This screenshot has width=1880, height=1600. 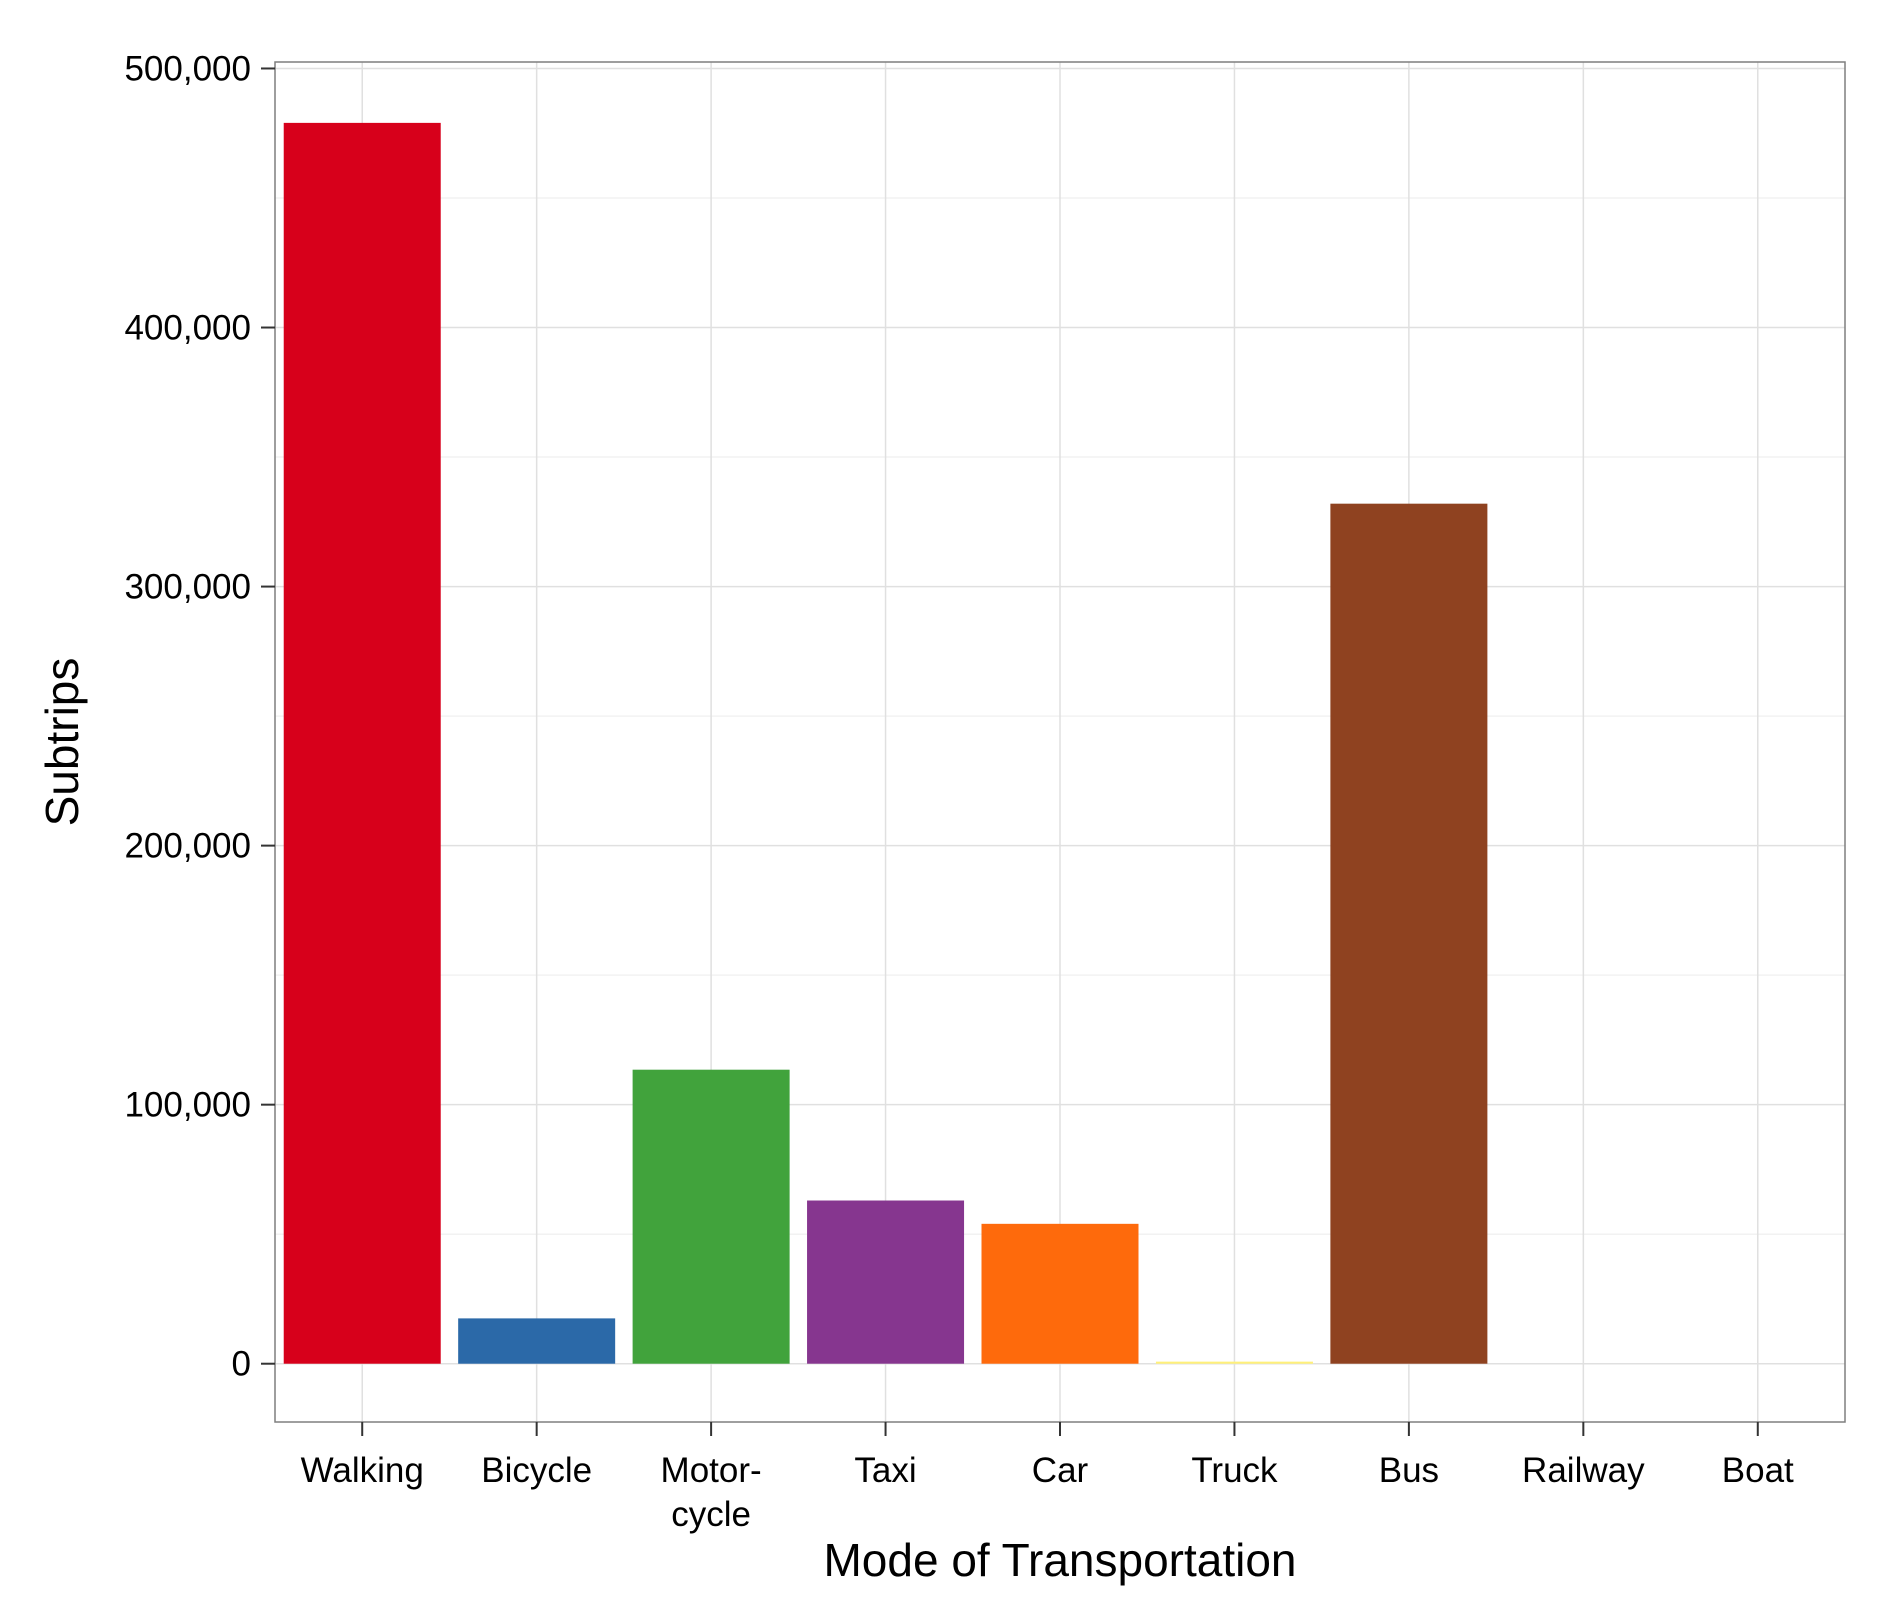 I want to click on y-tick-label: 300,000, so click(x=187, y=587).